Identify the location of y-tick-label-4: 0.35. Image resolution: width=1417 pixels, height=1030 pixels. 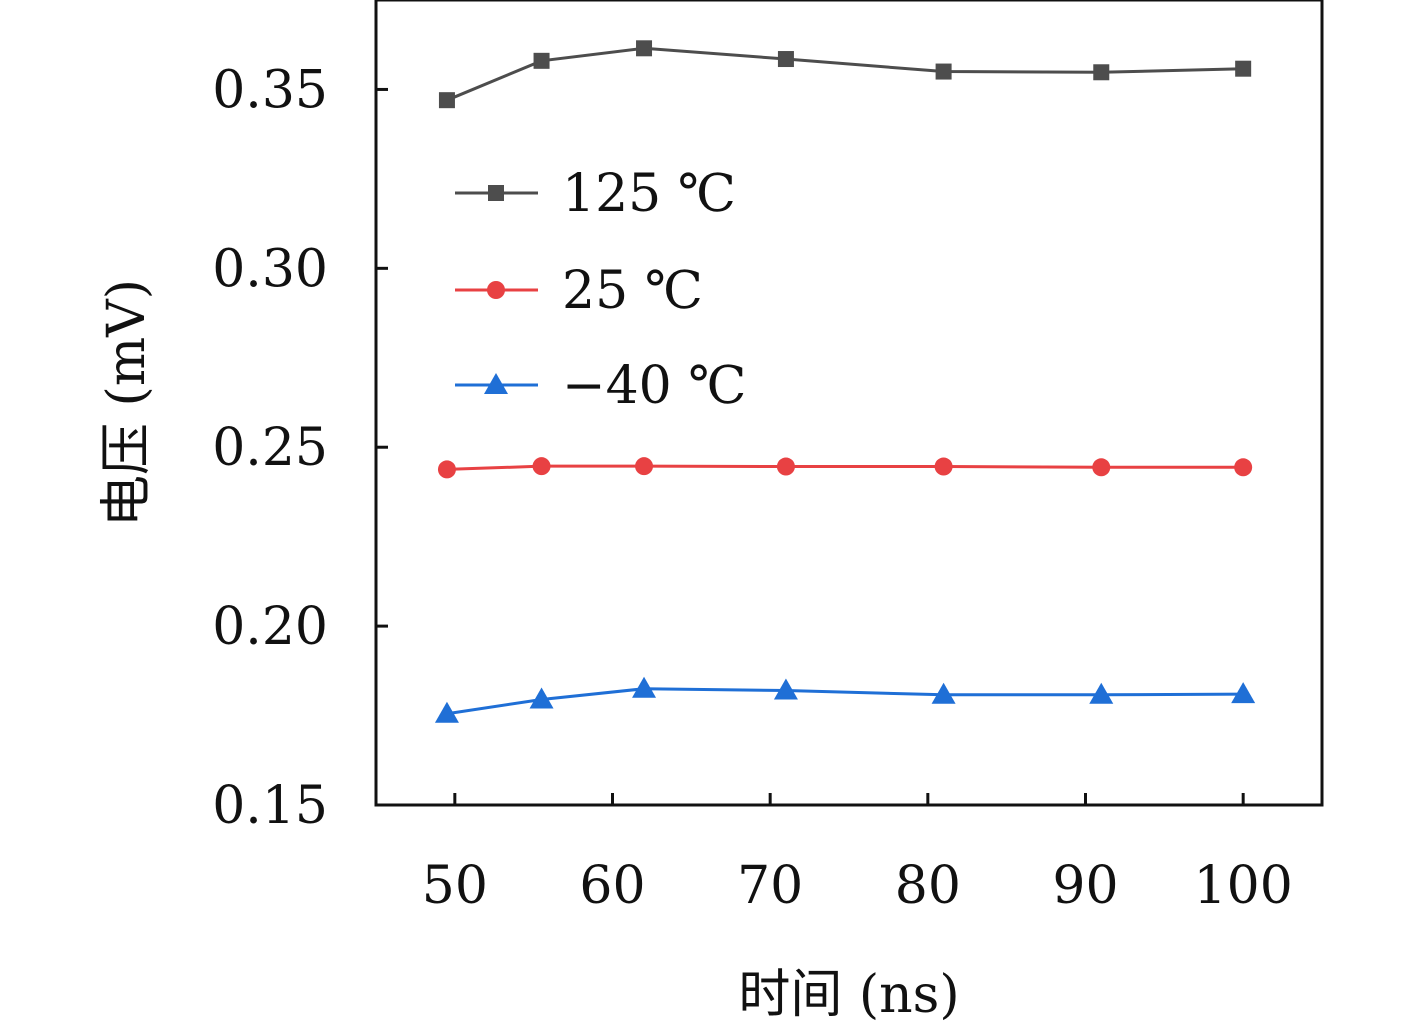
(270, 90).